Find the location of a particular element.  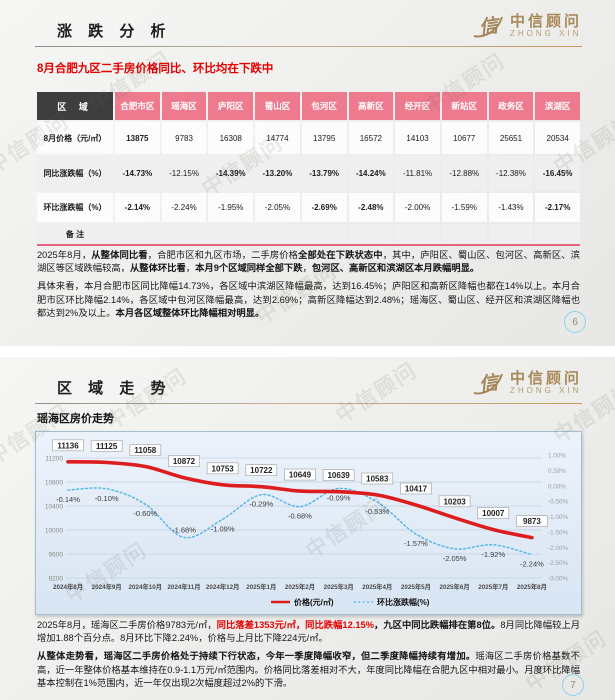

price-label: 10753 is located at coordinates (223, 468).